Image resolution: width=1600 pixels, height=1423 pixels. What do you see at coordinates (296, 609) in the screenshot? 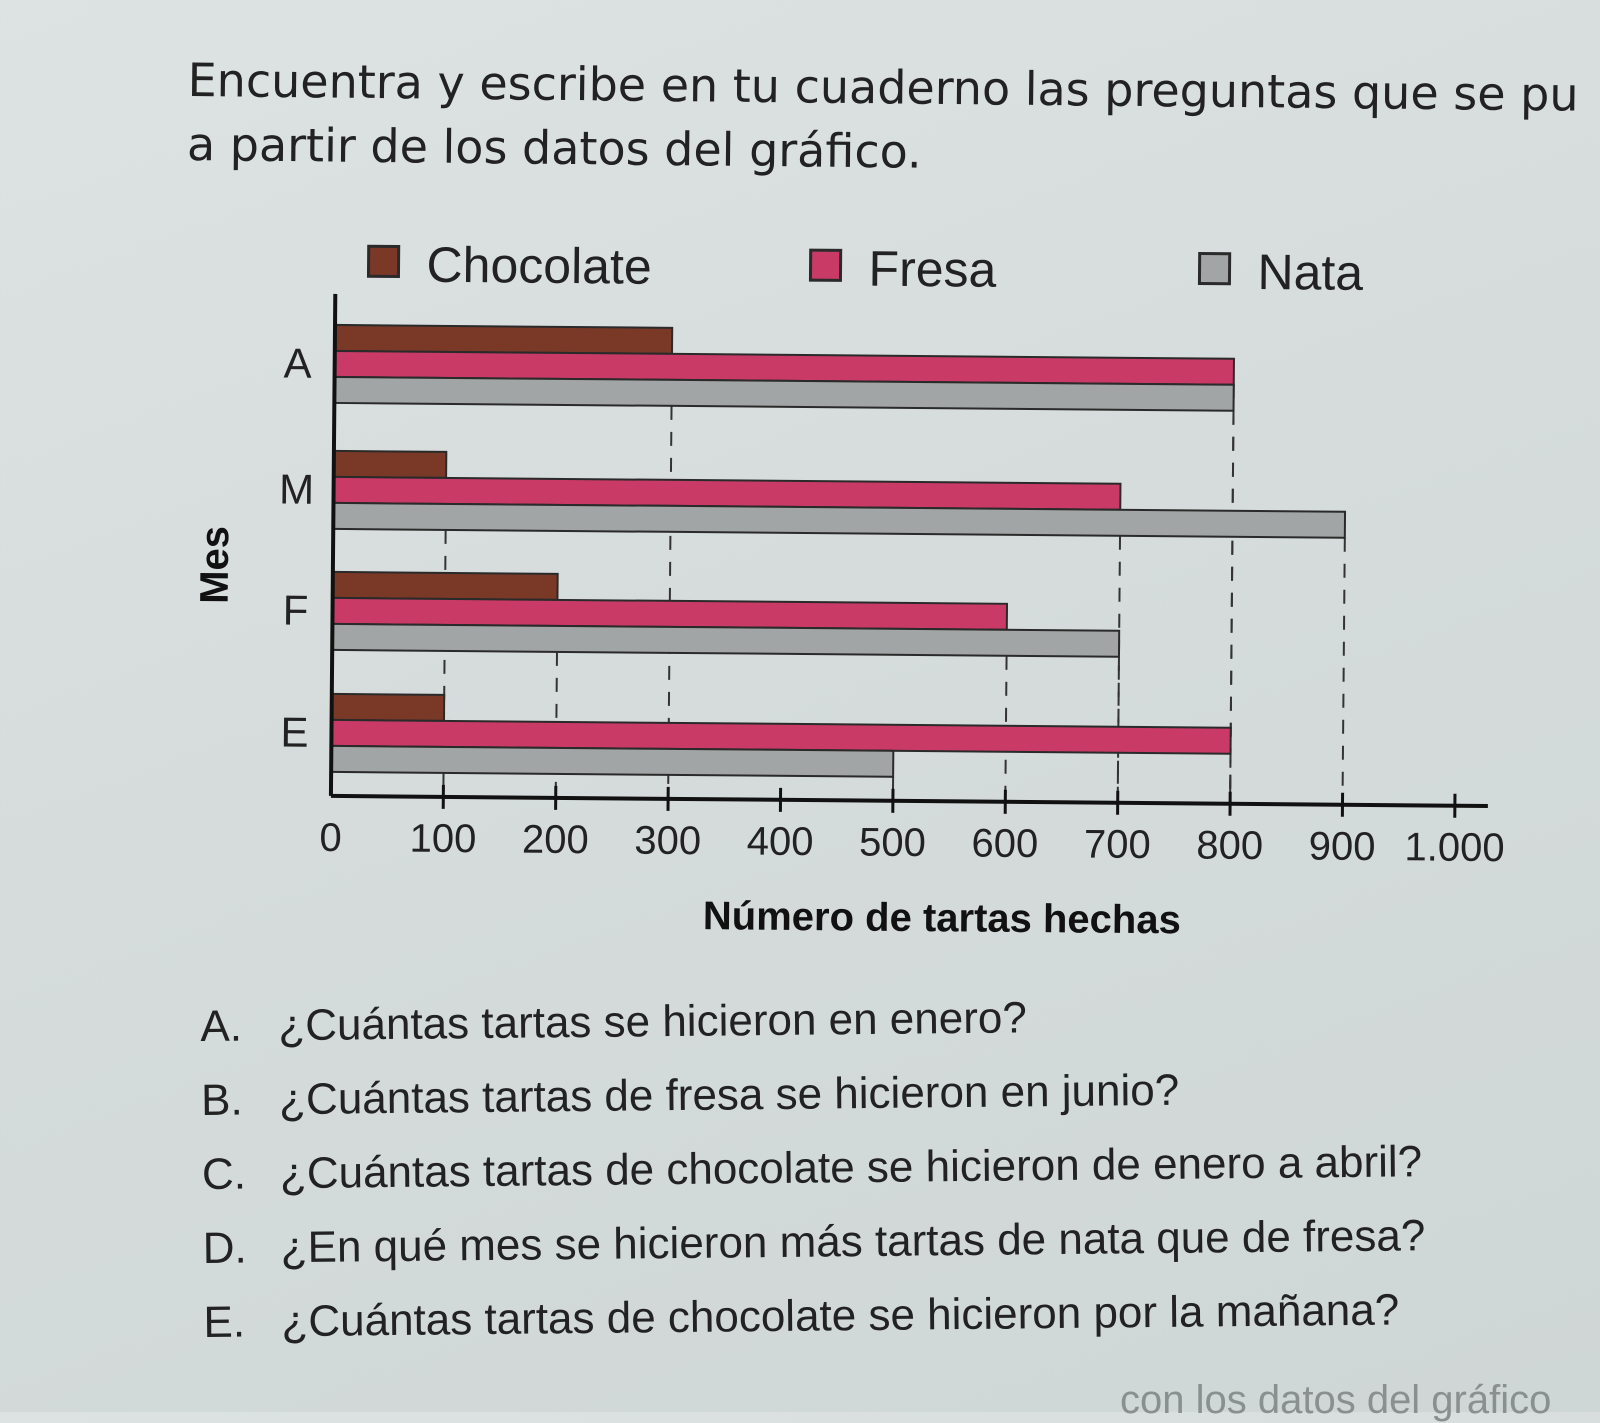
I see `category-label: F` at bounding box center [296, 609].